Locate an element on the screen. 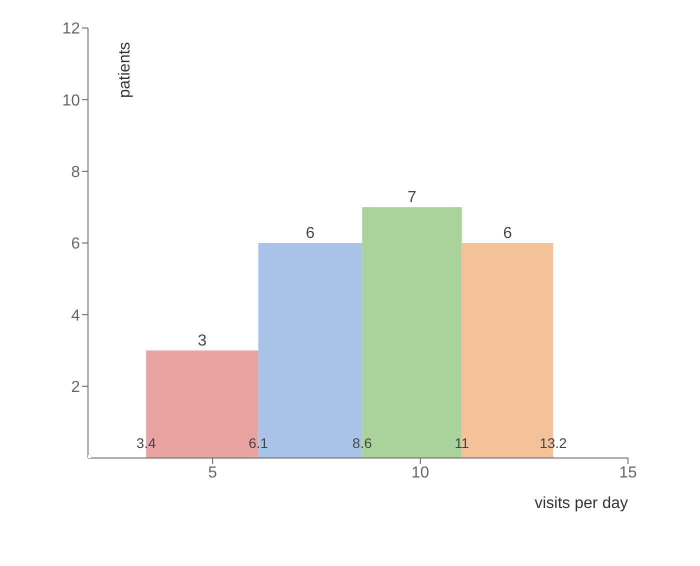 This screenshot has height=566, width=700. x-tick-label: 10 is located at coordinates (420, 473).